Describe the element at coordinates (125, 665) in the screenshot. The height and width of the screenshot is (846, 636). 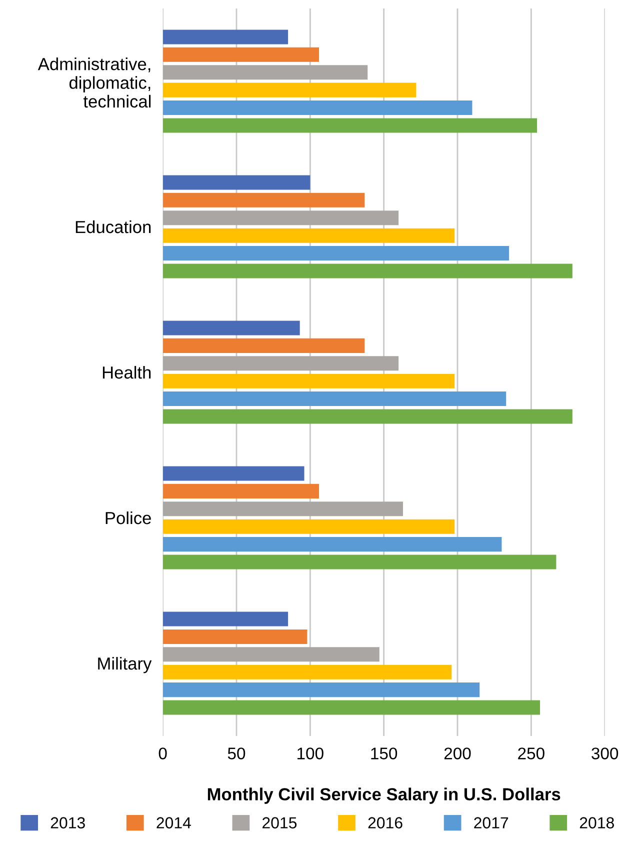
I see `y-tick-label: Military` at that location.